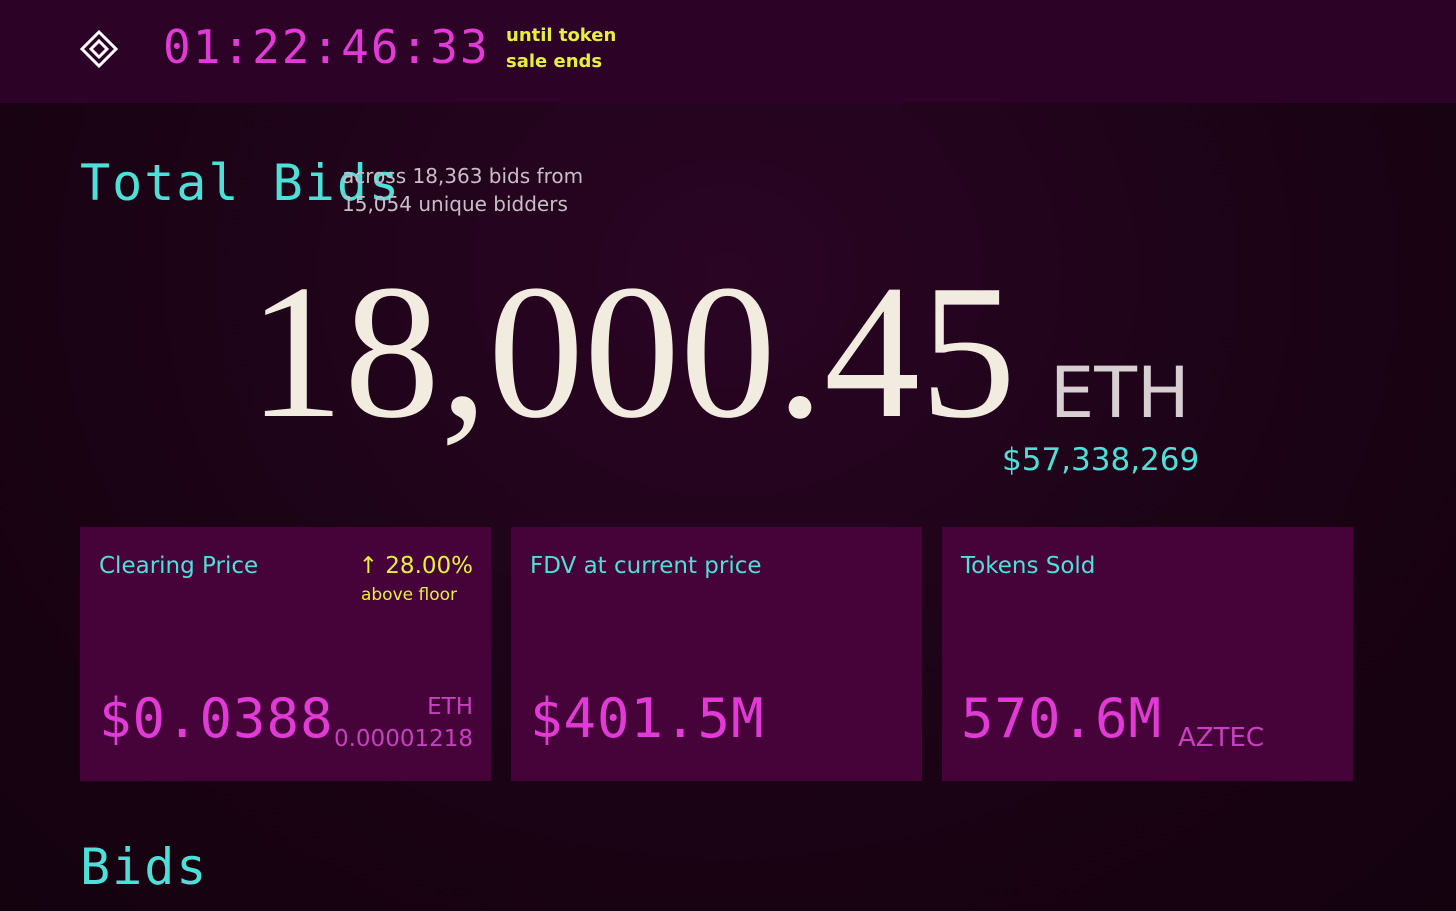 The width and height of the screenshot is (1456, 911). Describe the element at coordinates (241, 183) in the screenshot. I see `section-title: Total Bids` at that location.